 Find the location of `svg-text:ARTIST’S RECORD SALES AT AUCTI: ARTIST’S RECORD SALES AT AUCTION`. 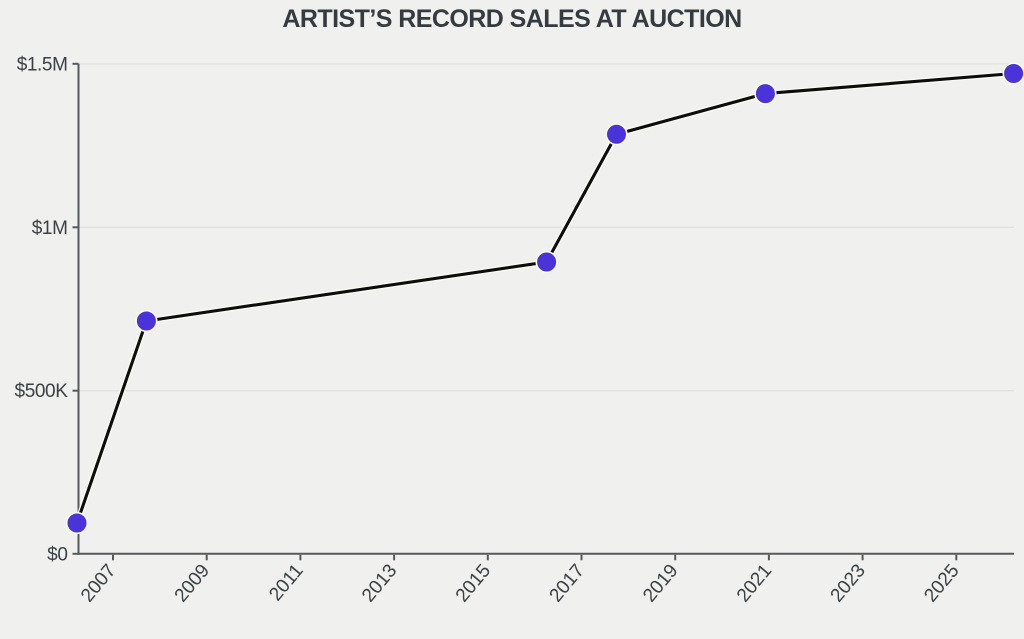

svg-text:ARTIST’S RECORD SALES AT AUCTI: ARTIST’S RECORD SALES AT AUCTION is located at coordinates (511, 19).